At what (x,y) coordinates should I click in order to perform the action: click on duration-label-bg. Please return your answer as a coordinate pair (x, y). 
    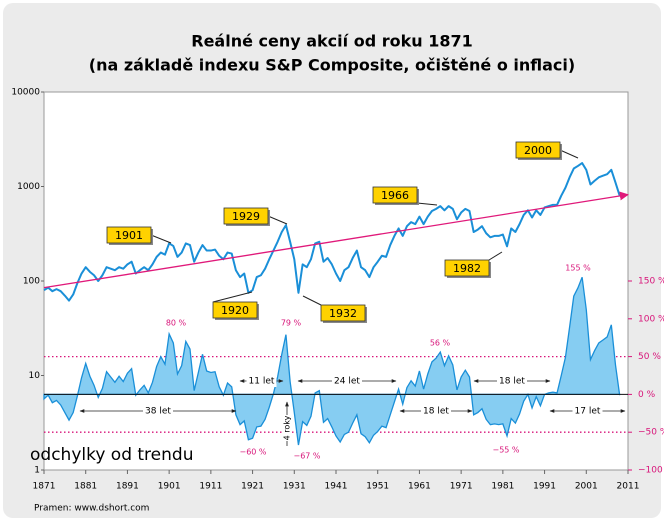
    Looking at the image, I should click on (287, 428).